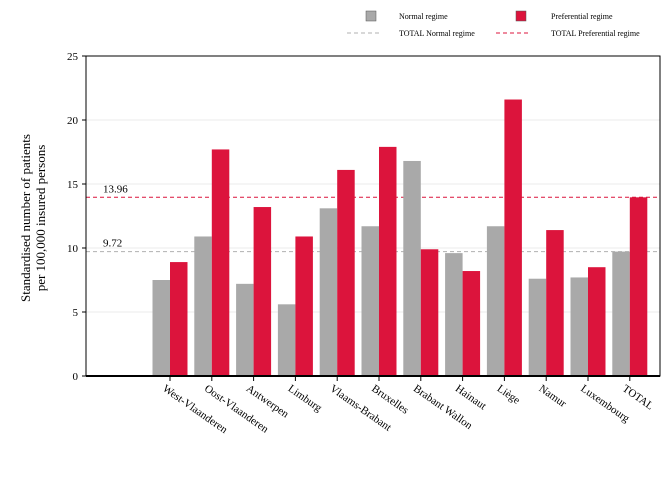  Describe the element at coordinates (582, 16) in the screenshot. I see `legend-label-preferential-regime: Preferential regime` at that location.